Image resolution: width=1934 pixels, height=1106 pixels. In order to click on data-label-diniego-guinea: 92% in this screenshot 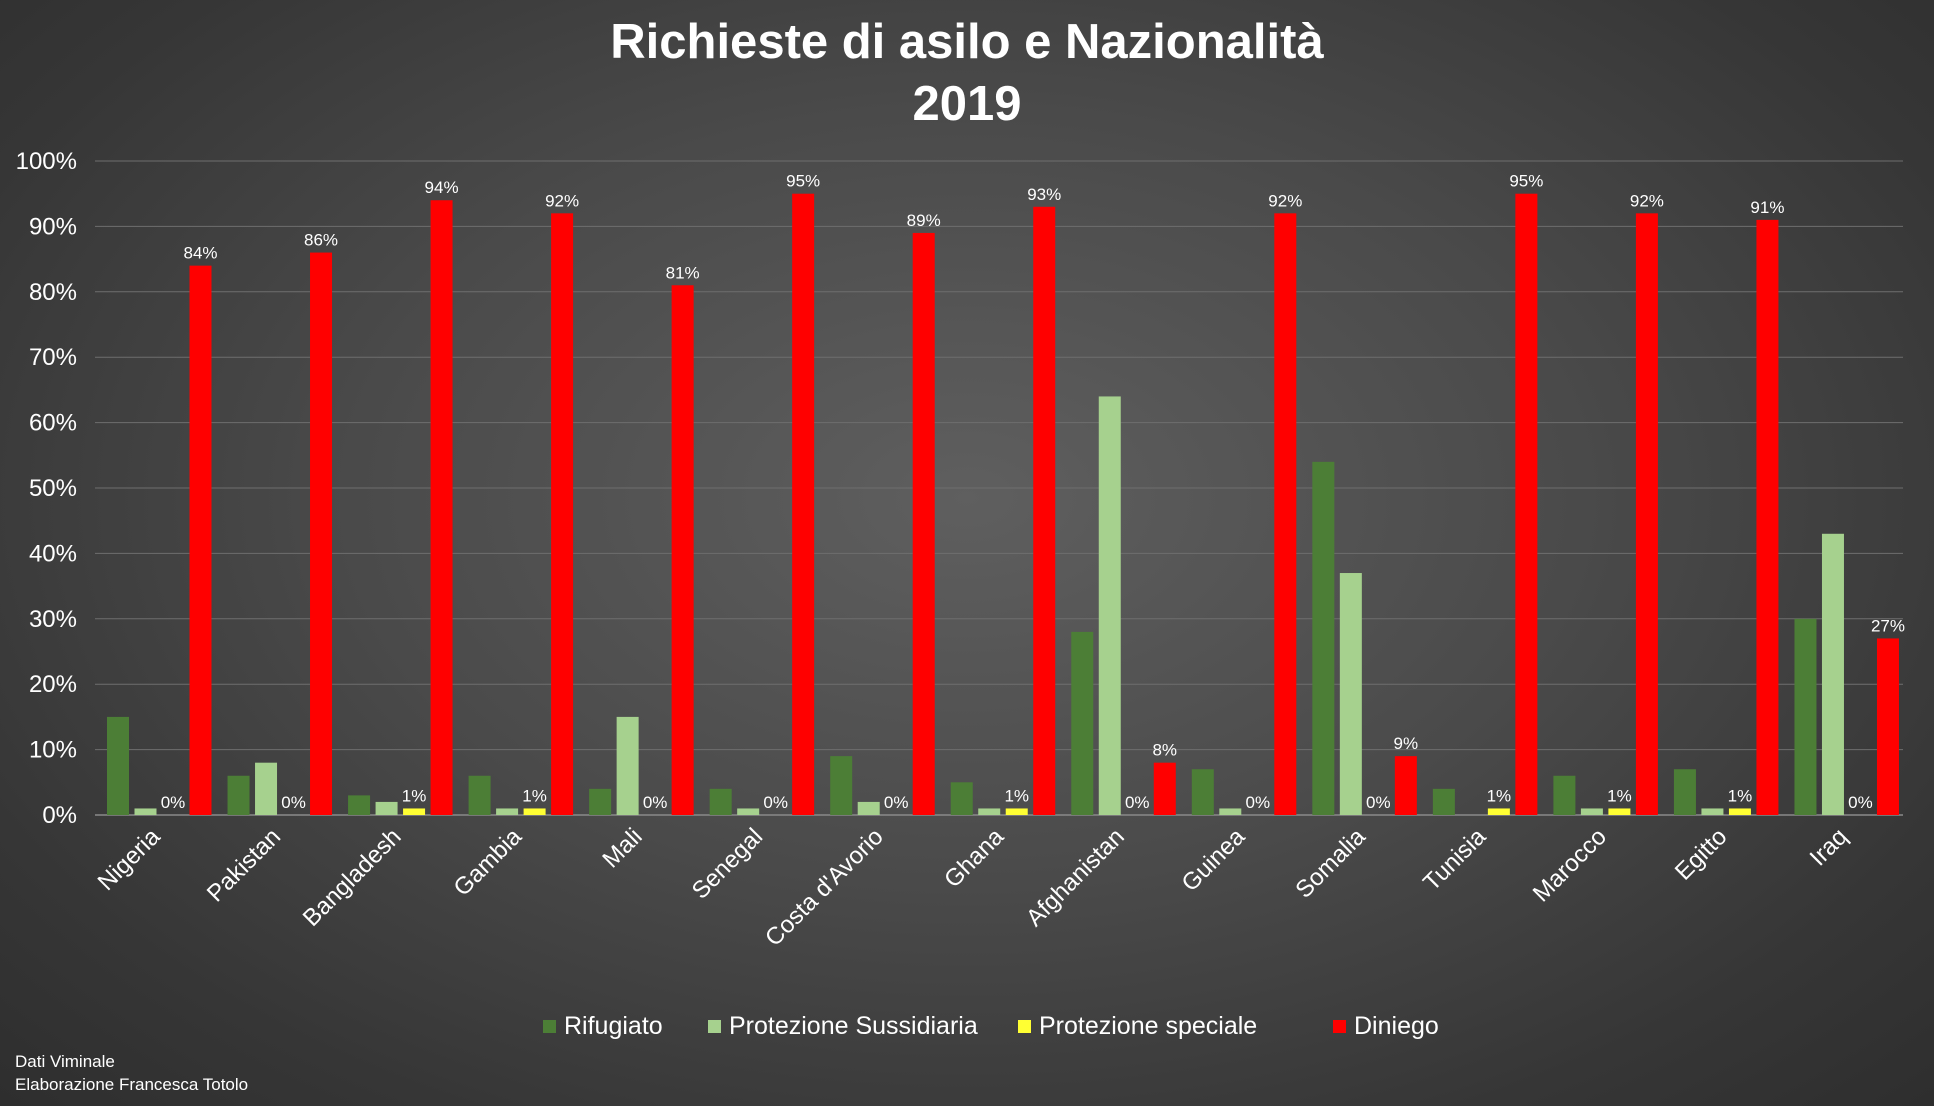, I will do `click(1285, 200)`.